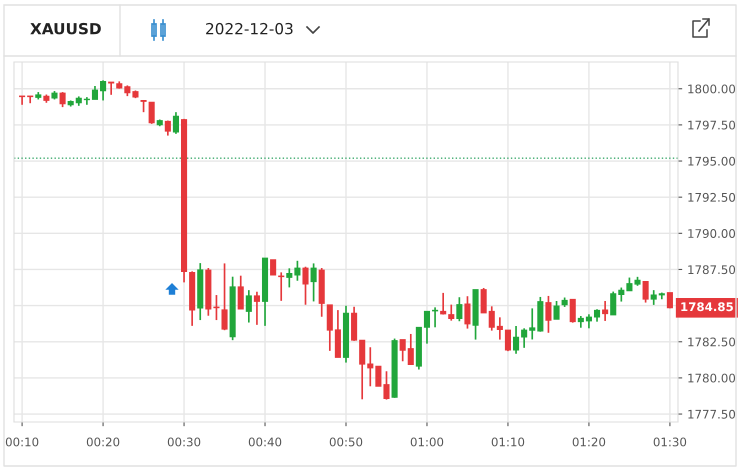 The width and height of the screenshot is (740, 471). I want to click on y-tick-label: 1787.50, so click(712, 269).